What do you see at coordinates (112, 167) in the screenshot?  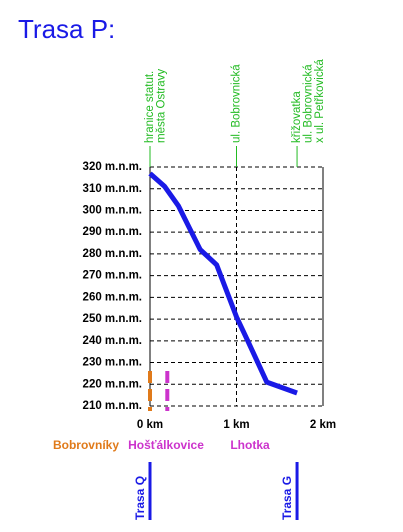 I see `y-tick-label: 320 m.n.m.` at bounding box center [112, 167].